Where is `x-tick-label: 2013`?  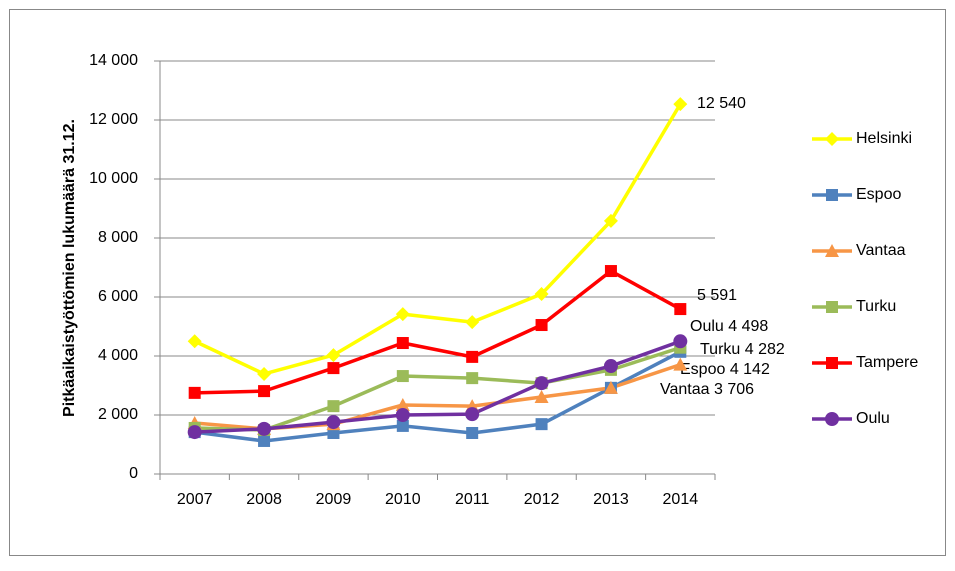
x-tick-label: 2013 is located at coordinates (611, 499).